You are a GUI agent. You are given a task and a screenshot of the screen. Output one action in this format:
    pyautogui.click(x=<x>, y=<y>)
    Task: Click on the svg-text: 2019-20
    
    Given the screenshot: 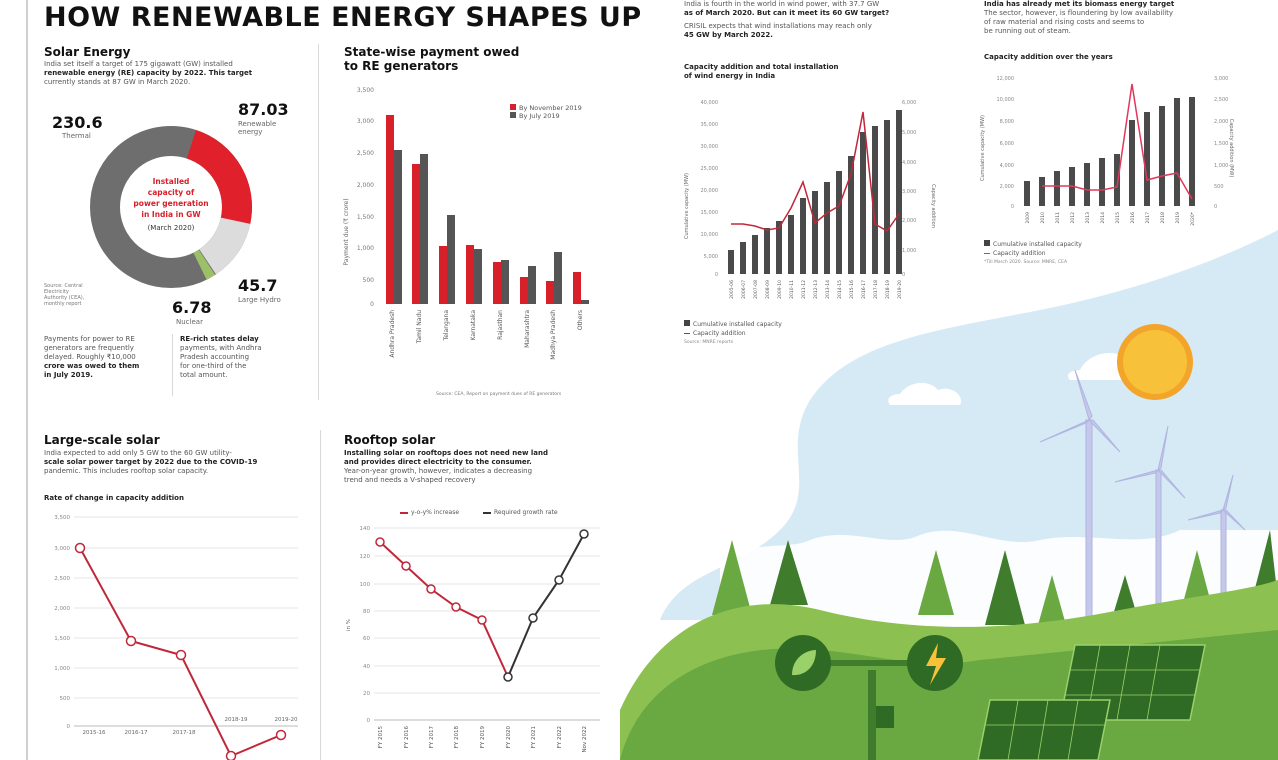 What is the action you would take?
    pyautogui.click(x=286, y=720)
    